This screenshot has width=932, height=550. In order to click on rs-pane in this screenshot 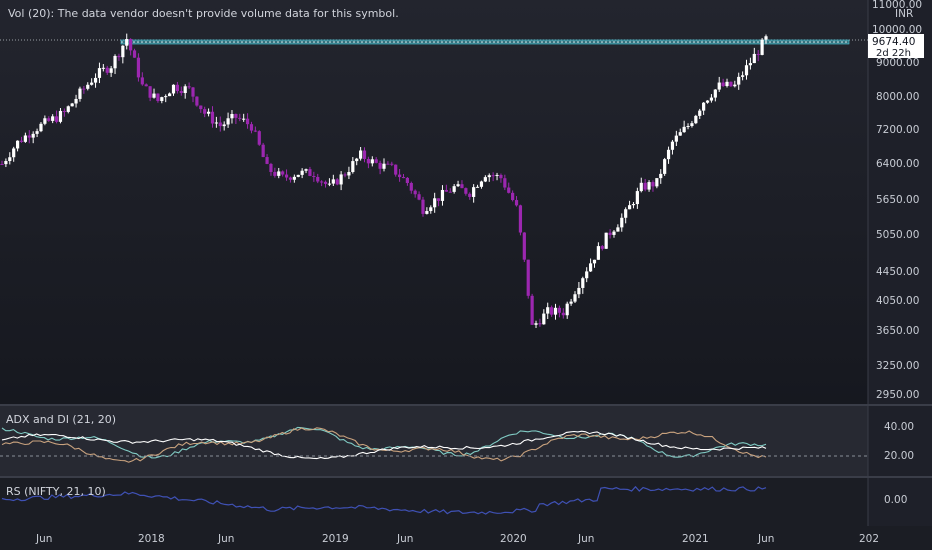, I will do `click(434, 502)`.